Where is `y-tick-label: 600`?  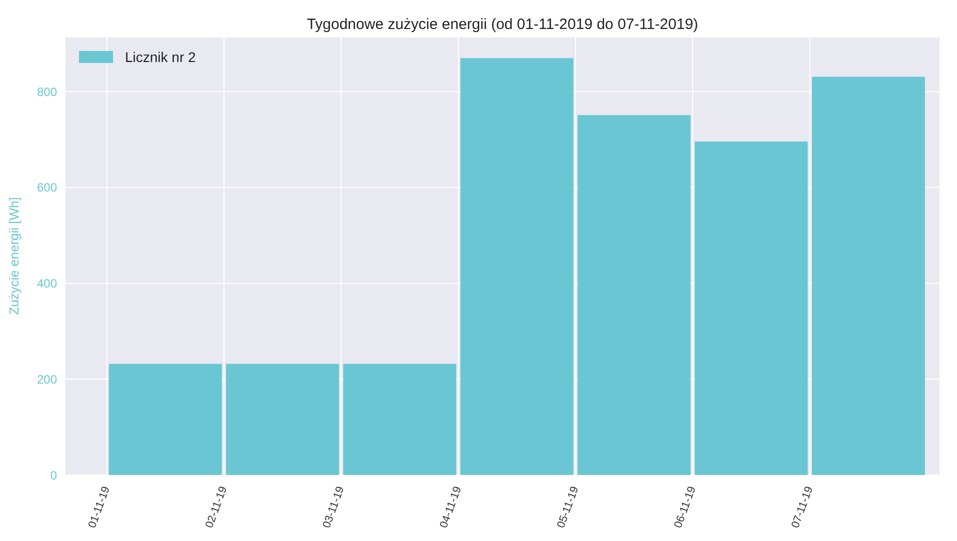 y-tick-label: 600 is located at coordinates (47, 187).